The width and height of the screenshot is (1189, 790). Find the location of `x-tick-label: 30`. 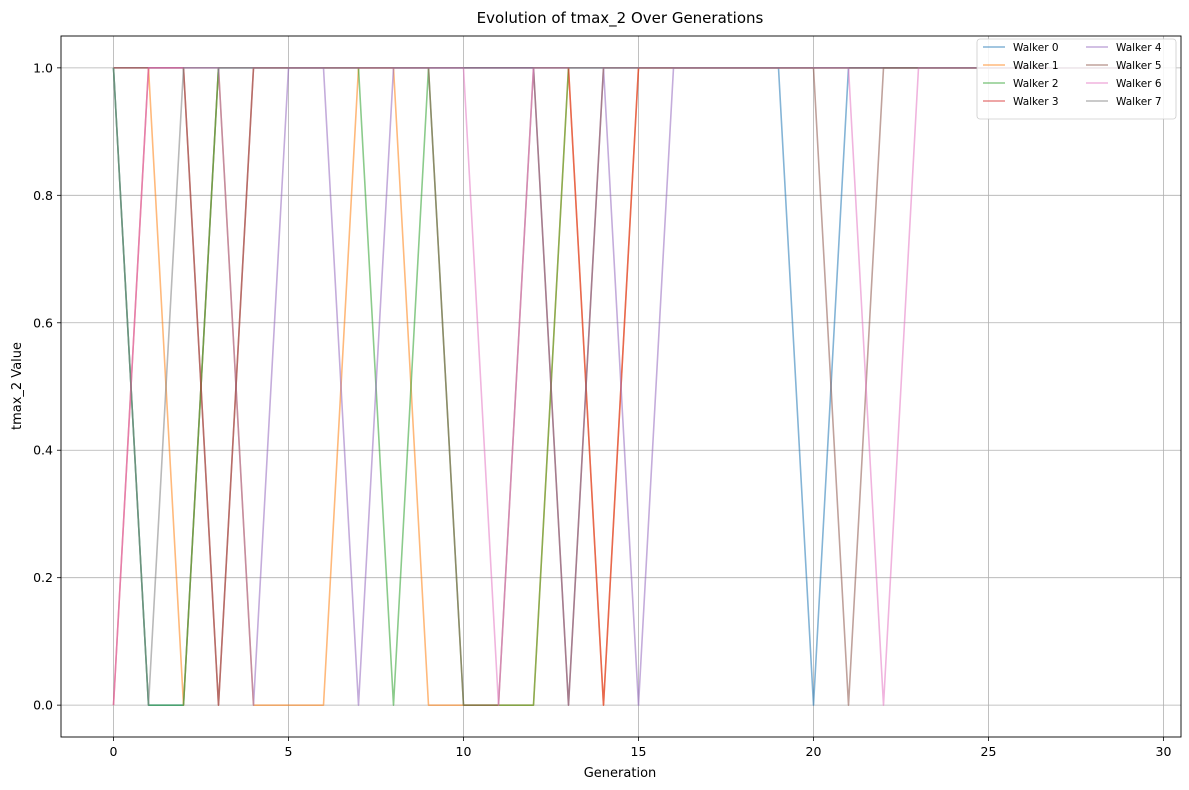

x-tick-label: 30 is located at coordinates (1164, 751).